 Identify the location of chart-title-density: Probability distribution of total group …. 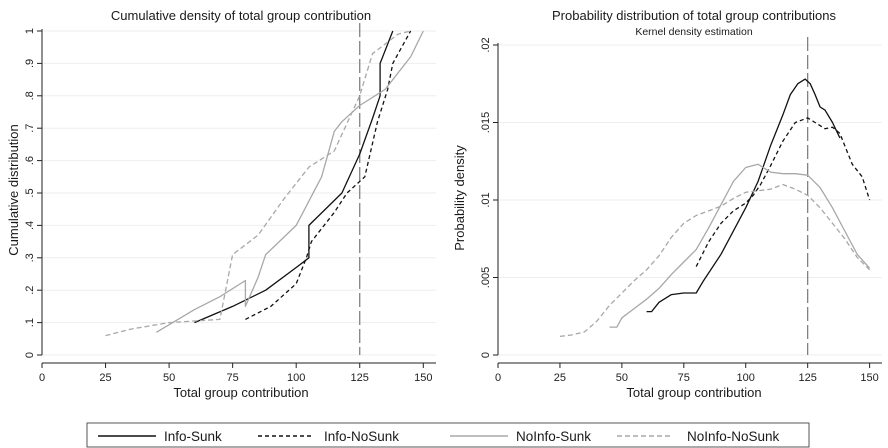
(694, 15).